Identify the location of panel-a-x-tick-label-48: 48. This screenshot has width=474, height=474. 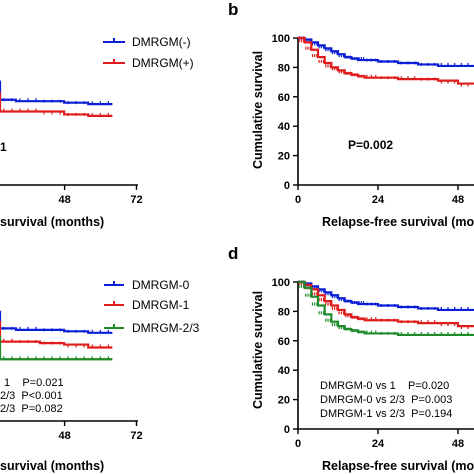
(64, 200).